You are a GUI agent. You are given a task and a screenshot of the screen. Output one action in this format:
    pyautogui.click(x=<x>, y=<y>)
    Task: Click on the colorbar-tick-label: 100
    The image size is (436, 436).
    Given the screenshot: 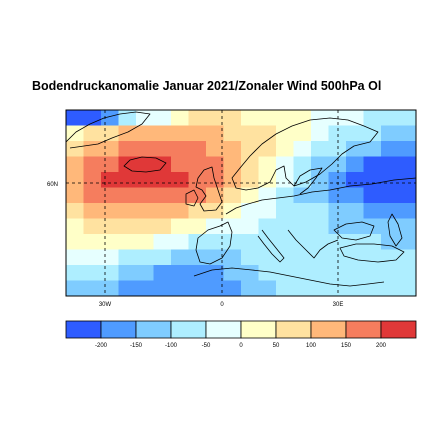 What is the action you would take?
    pyautogui.click(x=311, y=346)
    